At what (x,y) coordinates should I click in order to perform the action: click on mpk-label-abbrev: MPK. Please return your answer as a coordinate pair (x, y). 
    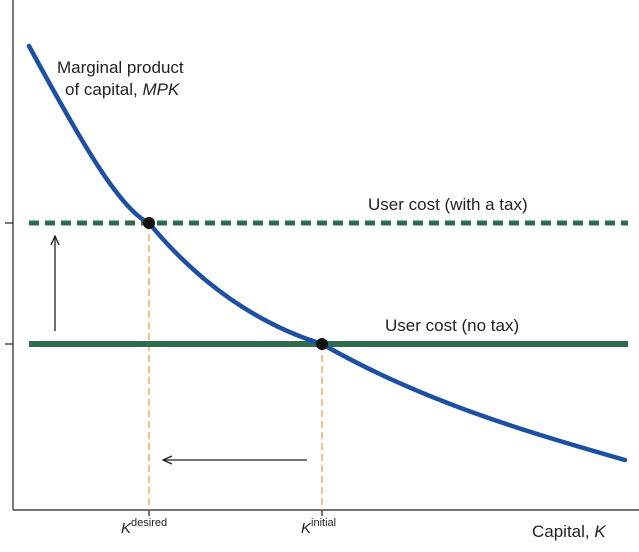
    Looking at the image, I should click on (161, 89).